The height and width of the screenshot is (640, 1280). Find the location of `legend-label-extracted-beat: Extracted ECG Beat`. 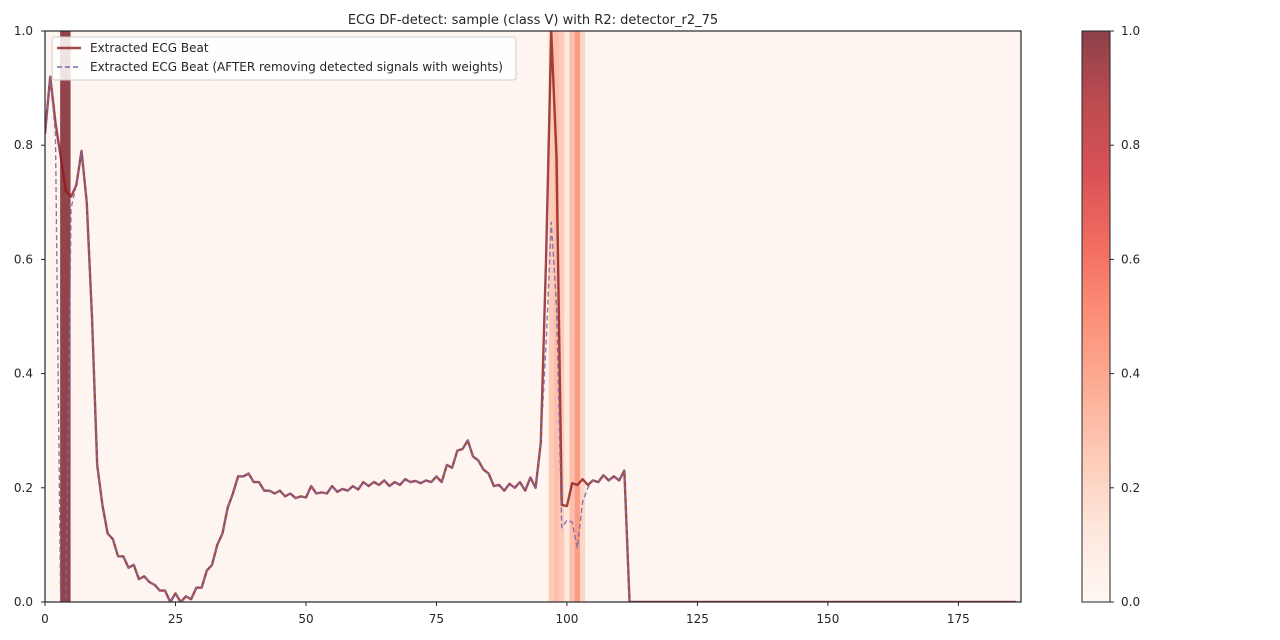

legend-label-extracted-beat: Extracted ECG Beat is located at coordinates (149, 48).